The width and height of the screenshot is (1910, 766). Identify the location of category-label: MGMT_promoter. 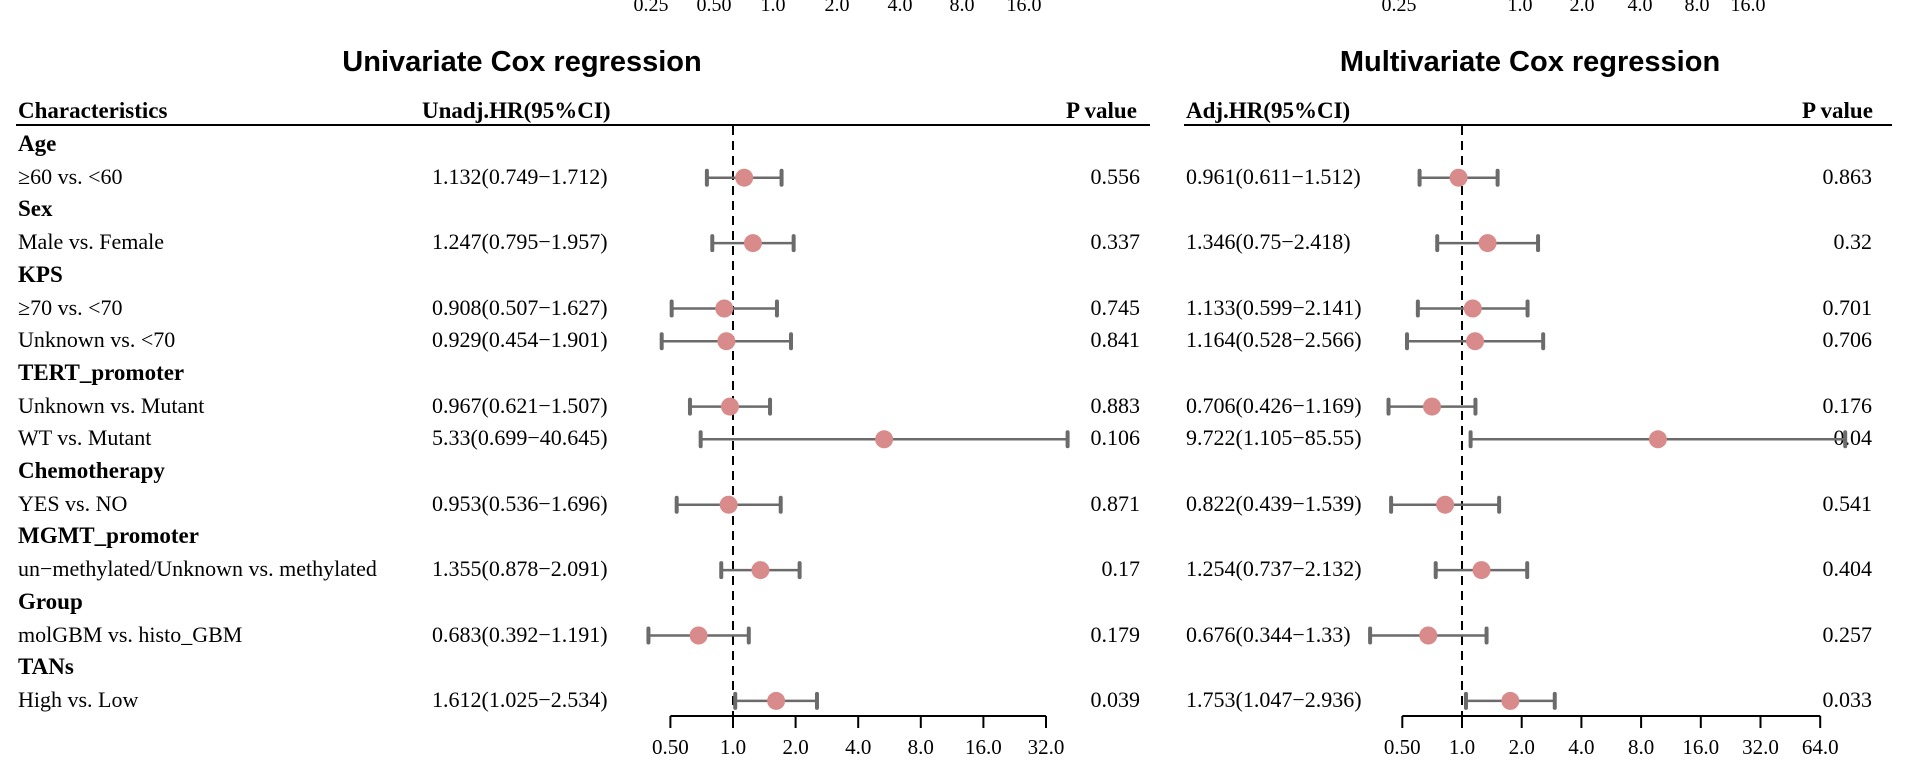
(108, 536).